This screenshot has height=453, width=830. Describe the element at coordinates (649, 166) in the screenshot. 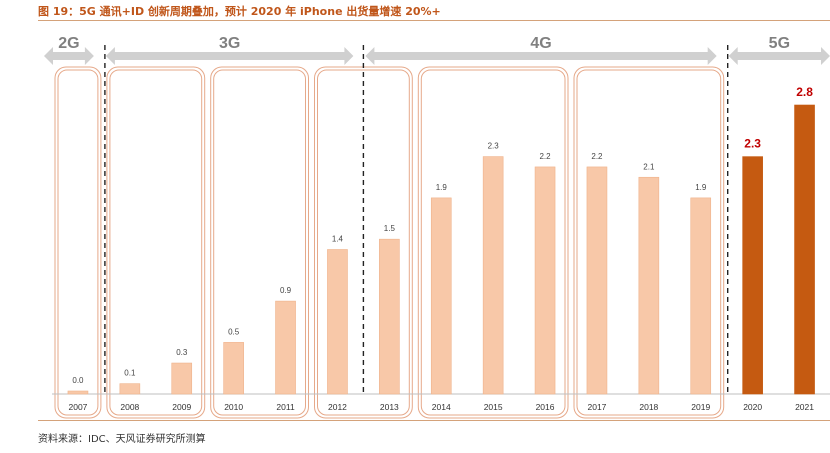

I see `value-label-2018: 2.1` at that location.